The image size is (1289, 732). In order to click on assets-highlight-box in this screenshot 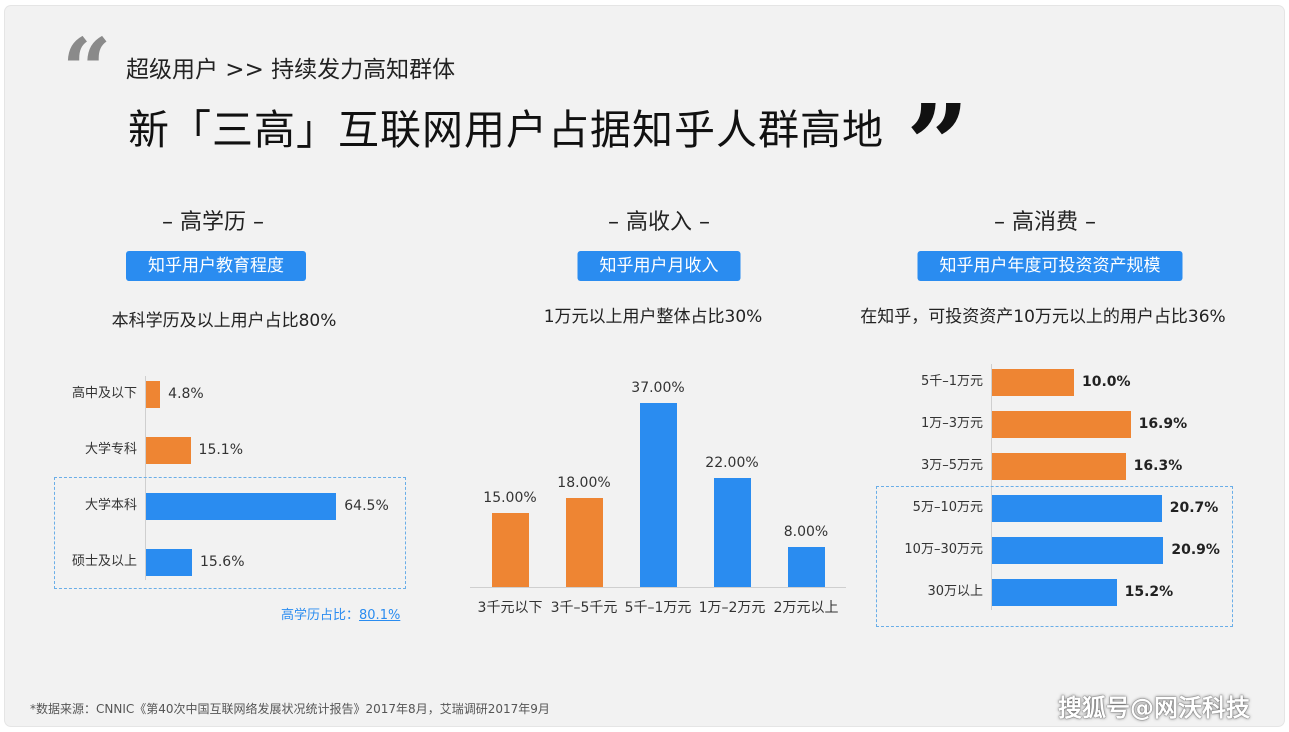, I will do `click(1054, 556)`.